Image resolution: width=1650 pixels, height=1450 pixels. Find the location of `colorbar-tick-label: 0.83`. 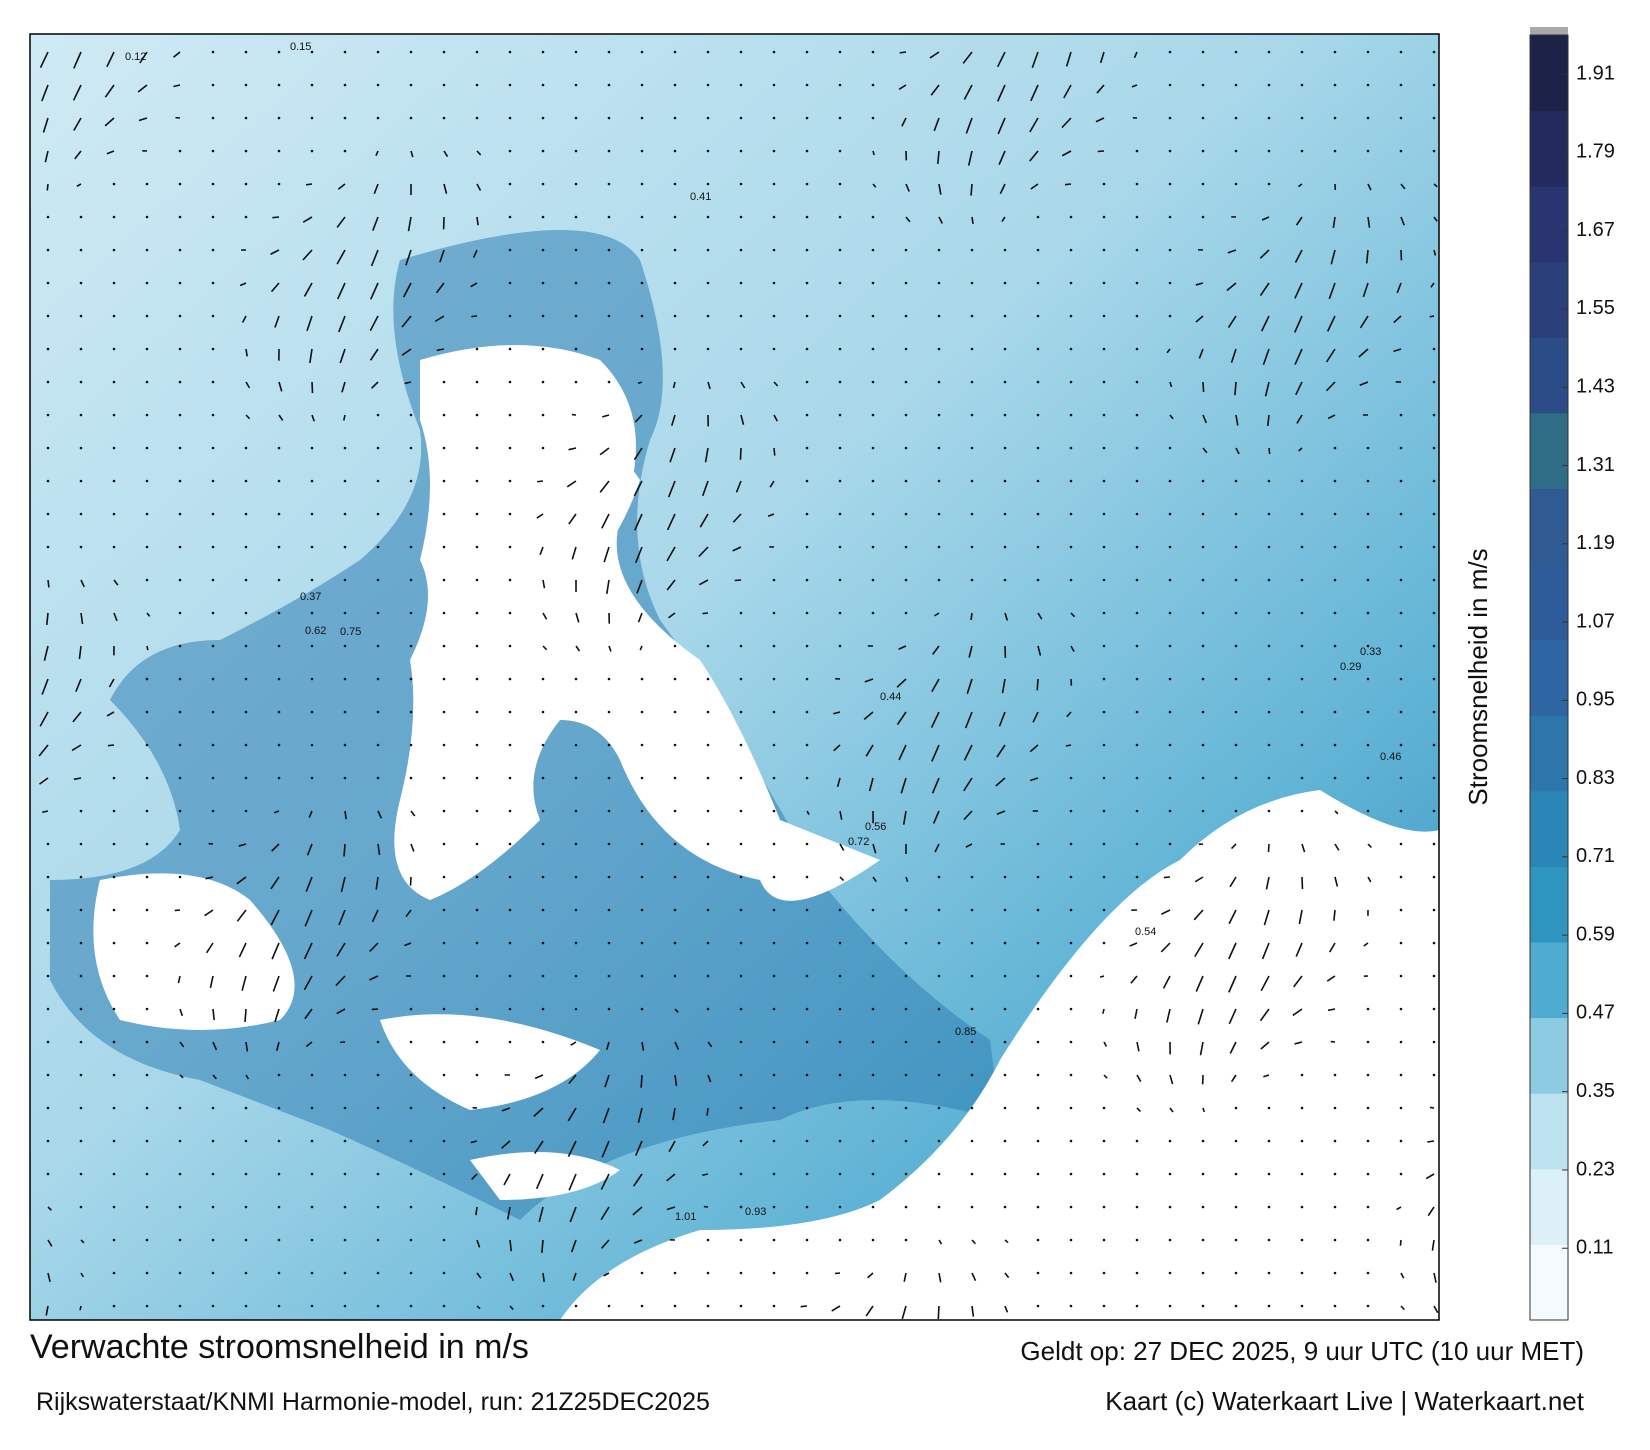

colorbar-tick-label: 0.83 is located at coordinates (1595, 778).